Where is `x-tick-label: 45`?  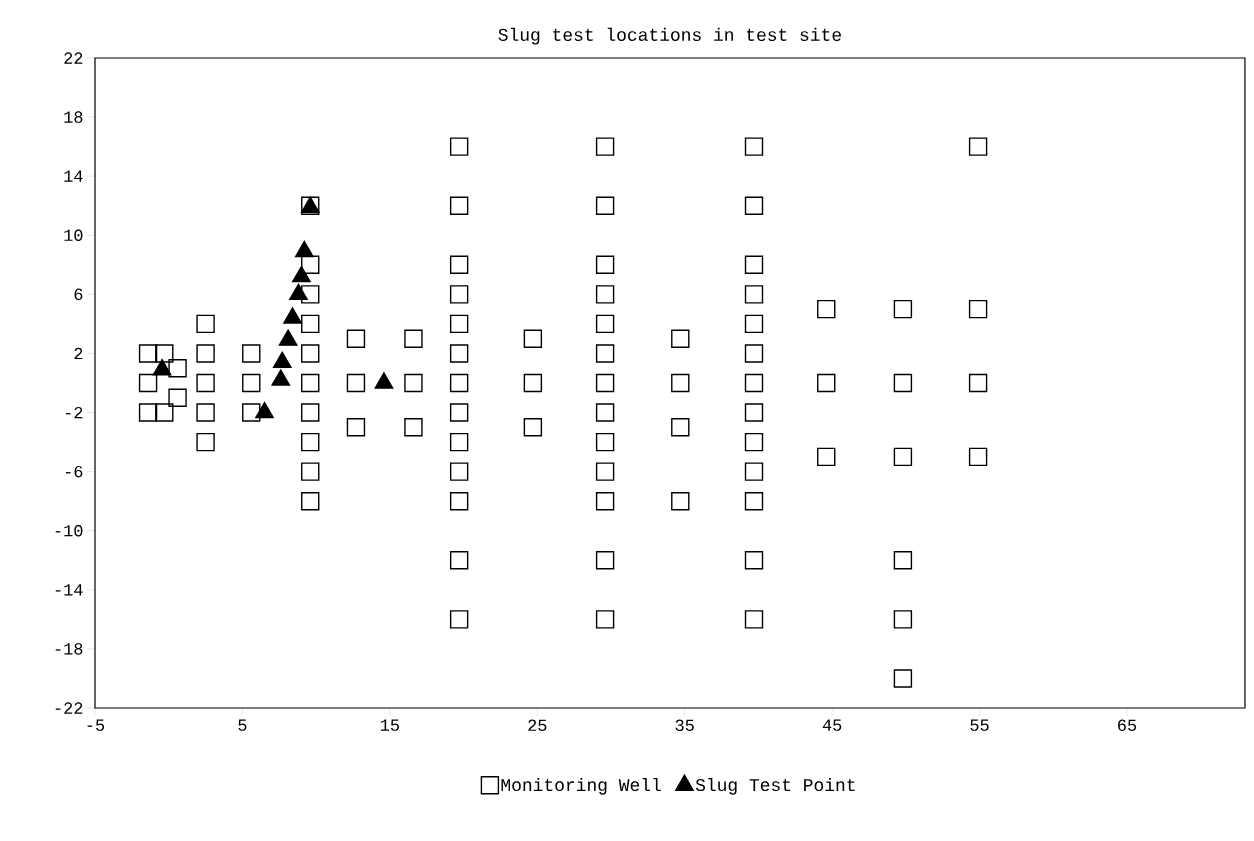 x-tick-label: 45 is located at coordinates (832, 725).